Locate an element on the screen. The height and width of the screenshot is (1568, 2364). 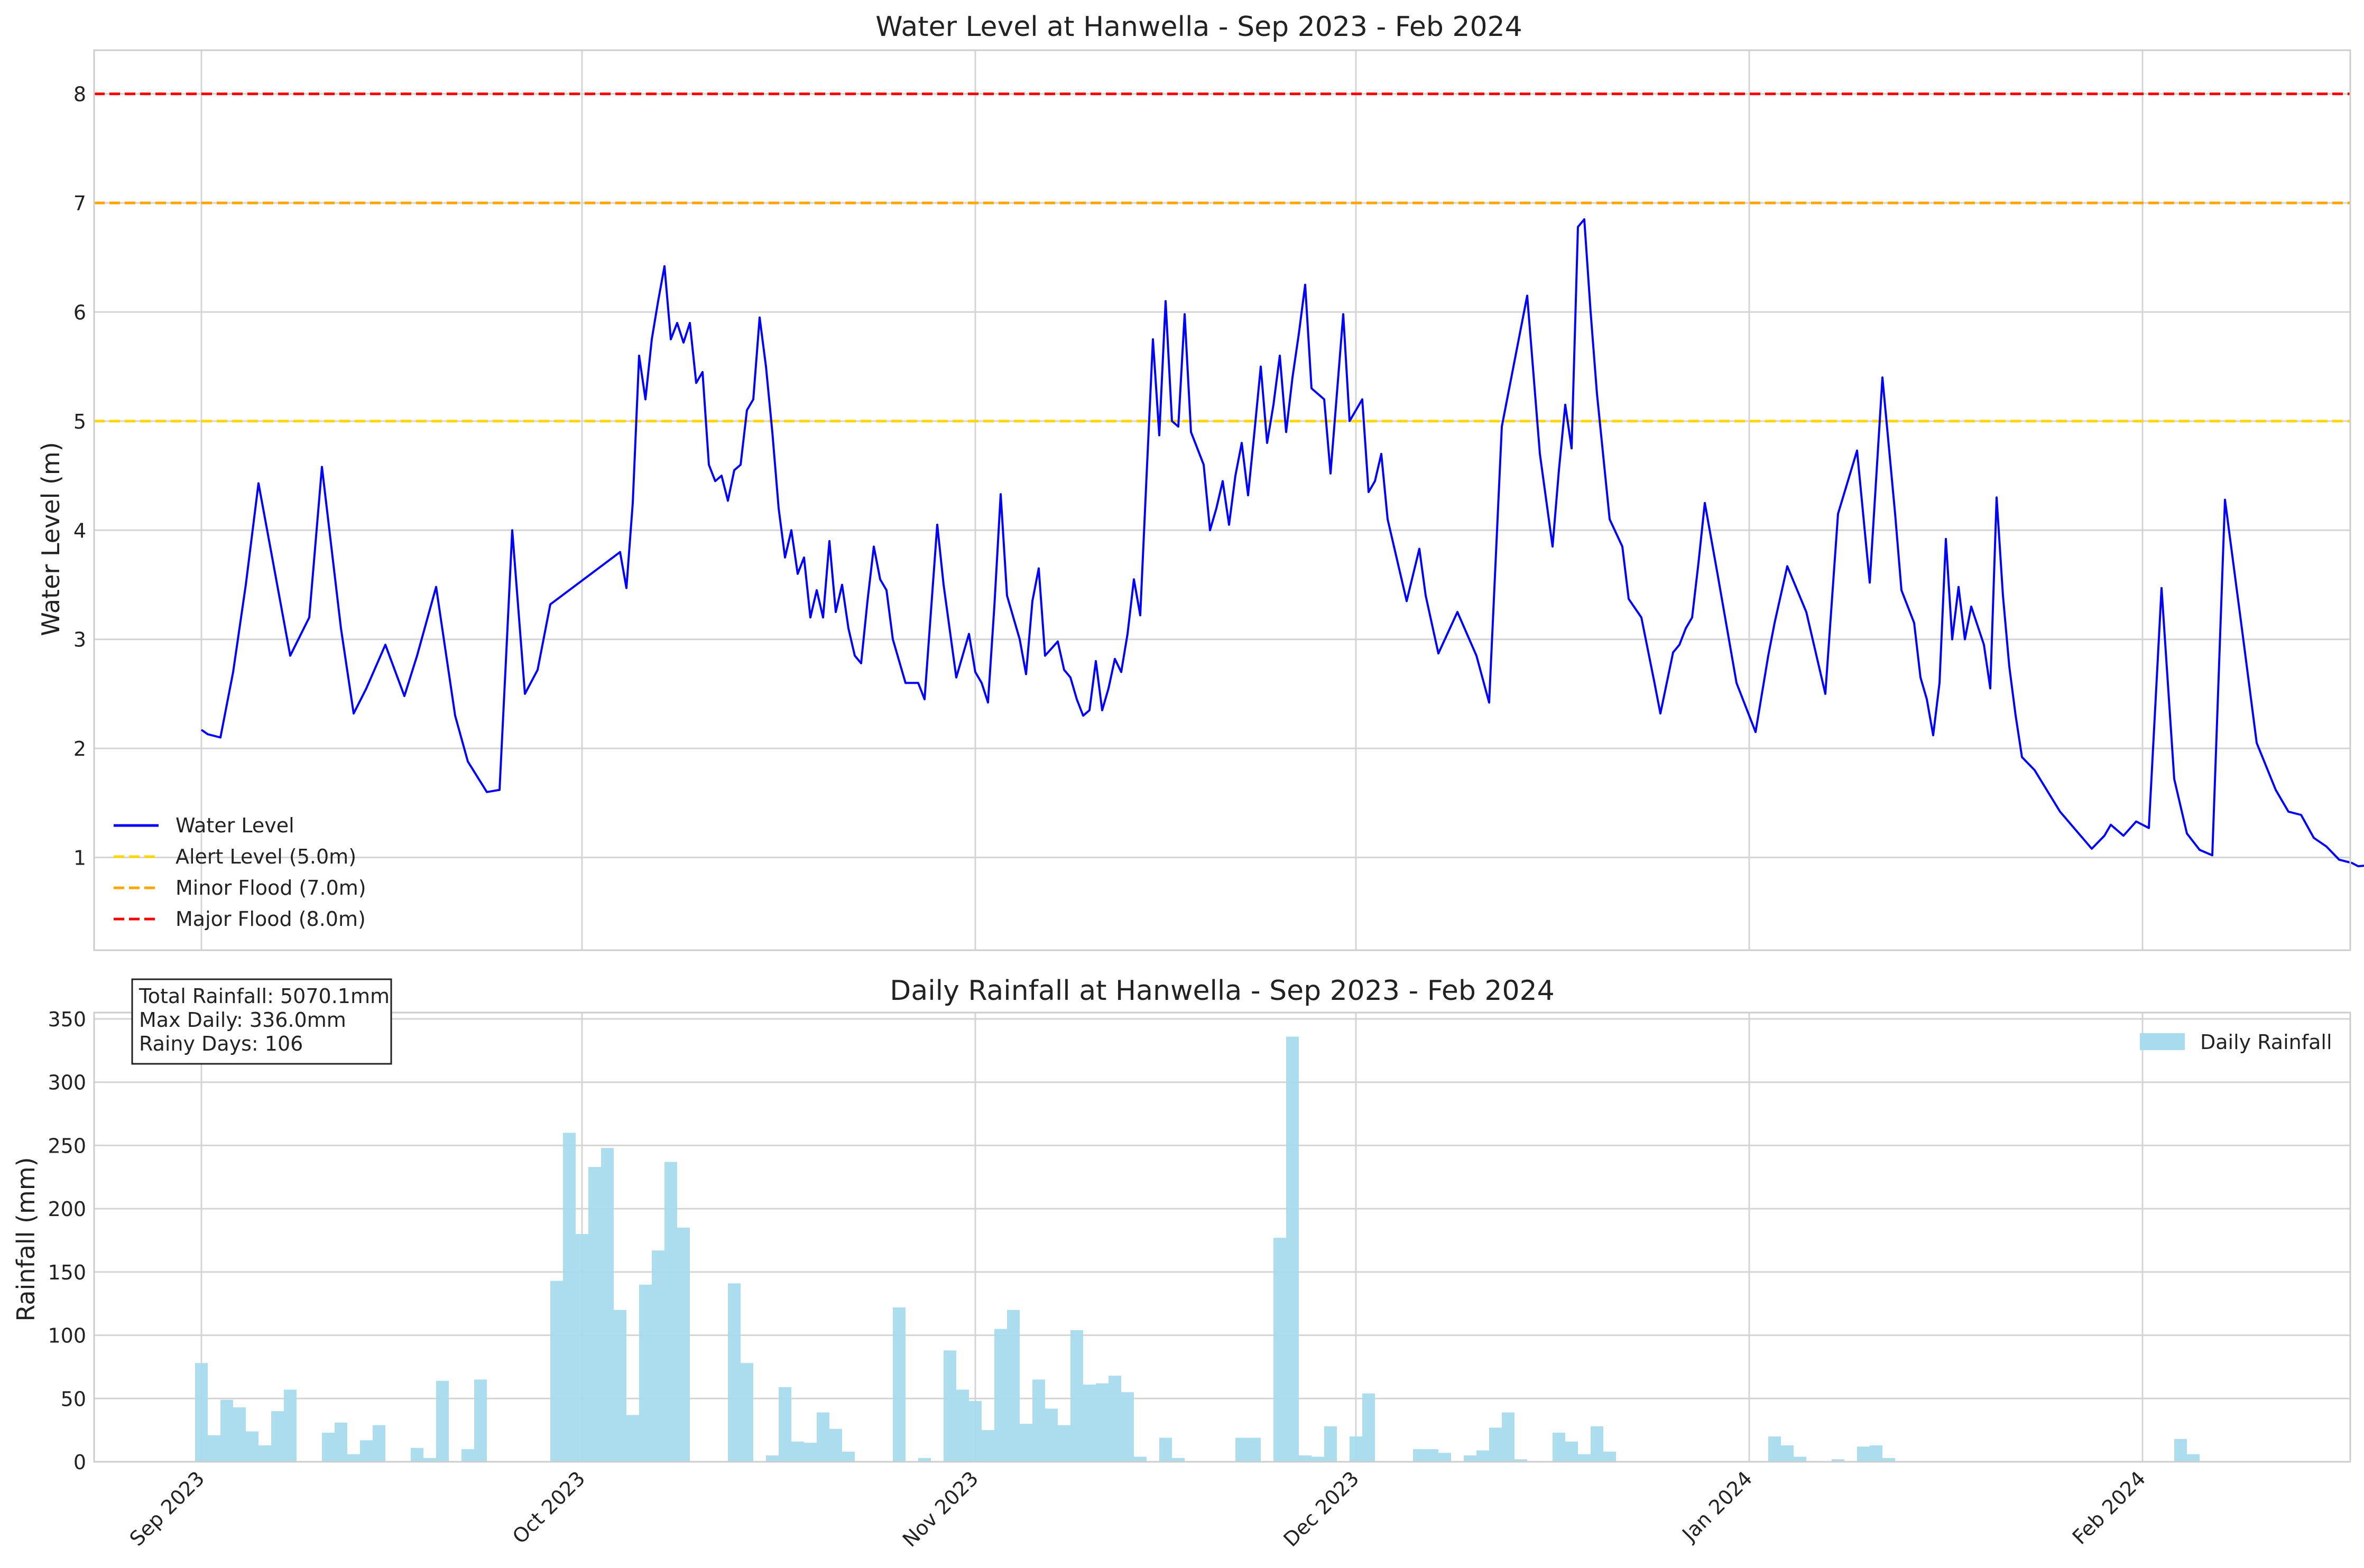
rainfall-stats-total: Total Rainfall: 5070.1mm is located at coordinates (264, 997).